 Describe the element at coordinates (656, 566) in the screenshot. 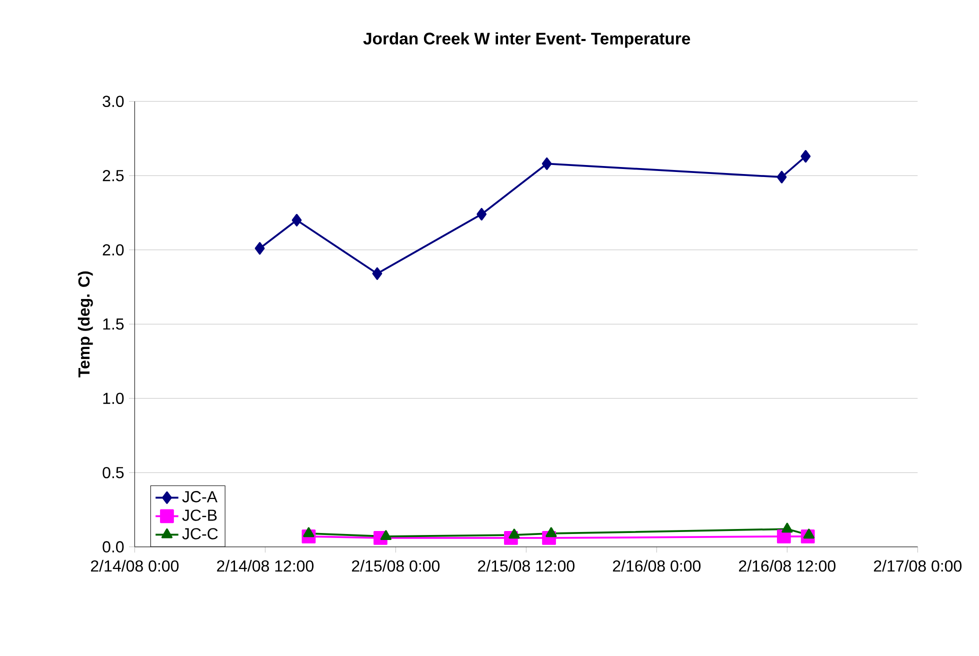

I see `x-tick-label: 2/16/08 0:00` at that location.